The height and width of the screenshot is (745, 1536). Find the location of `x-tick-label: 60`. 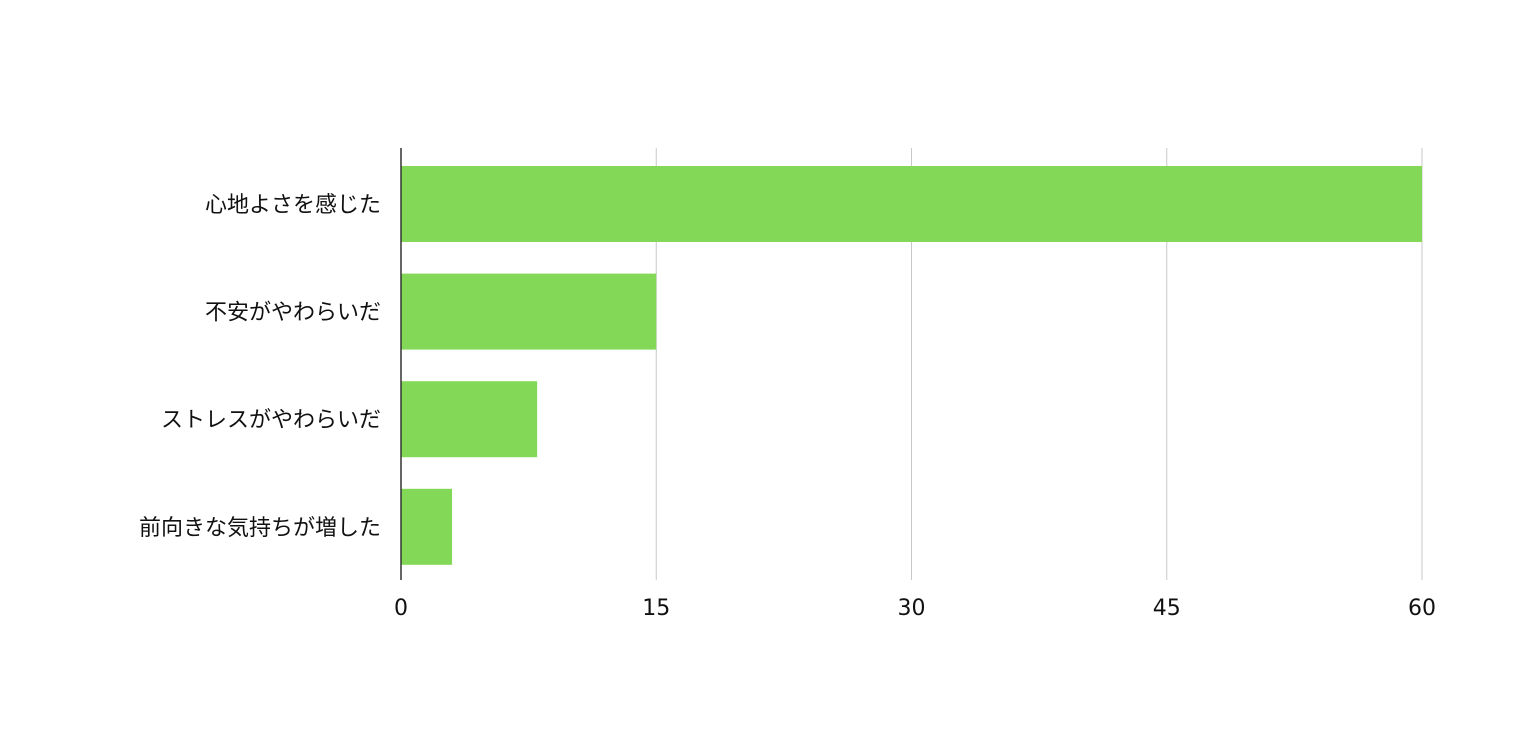

x-tick-label: 60 is located at coordinates (1422, 608).